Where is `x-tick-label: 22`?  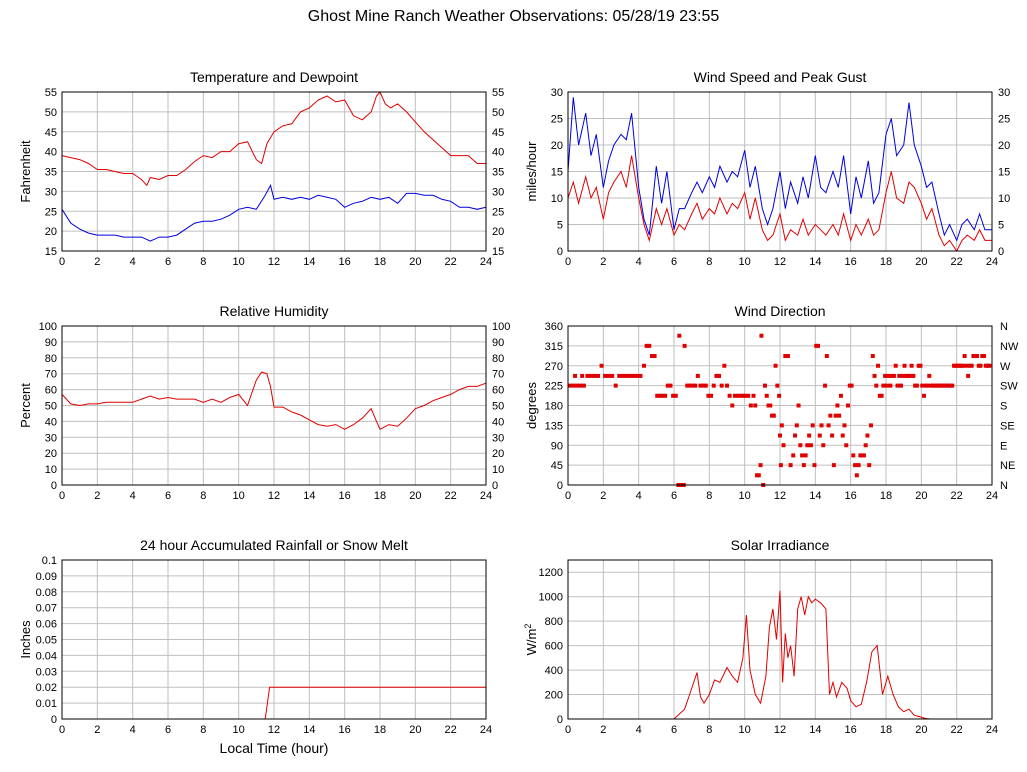 x-tick-label: 22 is located at coordinates (451, 262).